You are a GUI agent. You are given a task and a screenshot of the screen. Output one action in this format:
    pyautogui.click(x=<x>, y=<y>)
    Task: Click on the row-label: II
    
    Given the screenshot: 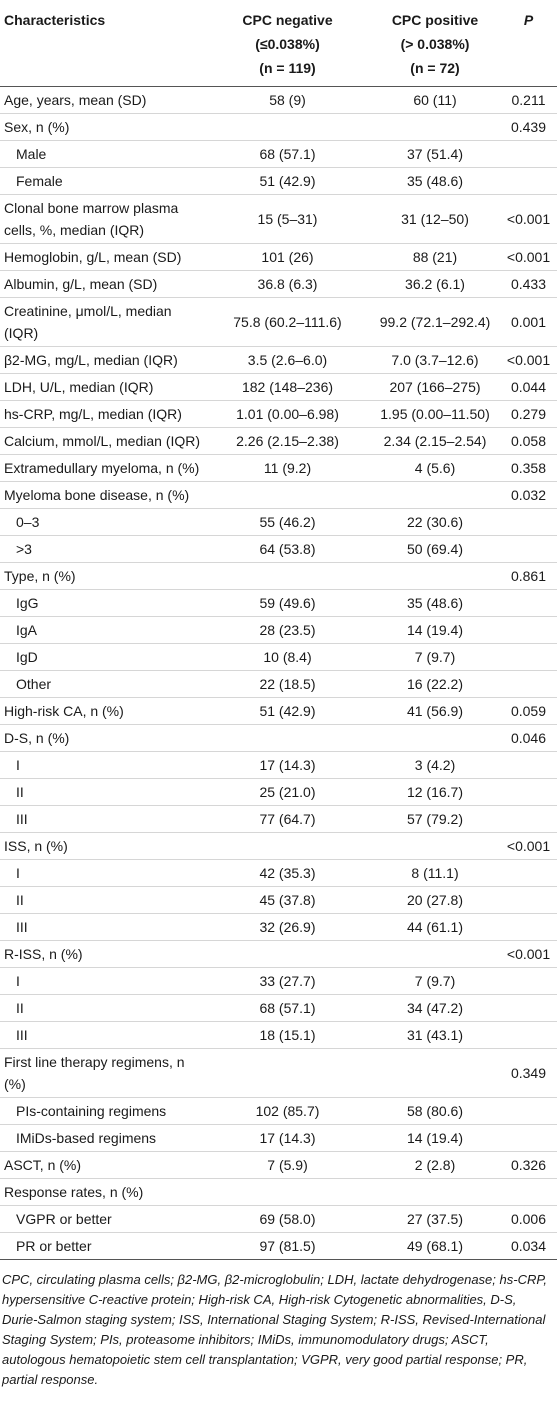 What is the action you would take?
    pyautogui.click(x=102, y=1008)
    